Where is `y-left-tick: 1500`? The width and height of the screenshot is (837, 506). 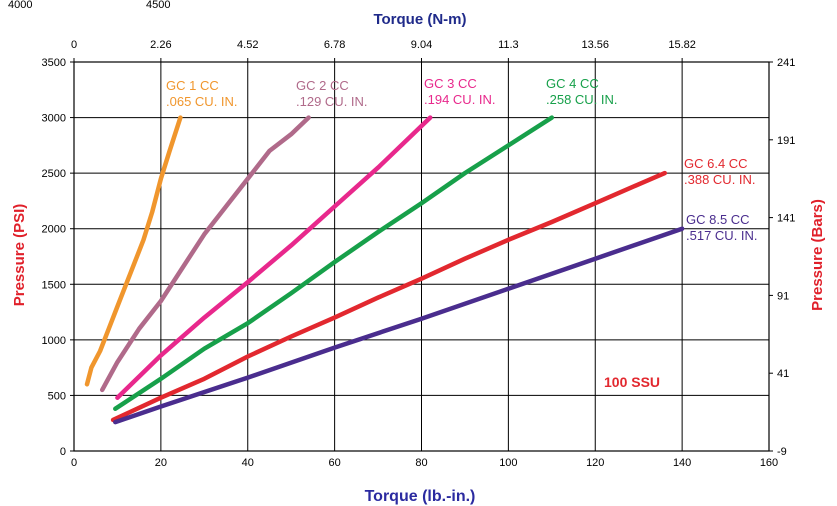 y-left-tick: 1500 is located at coordinates (54, 285).